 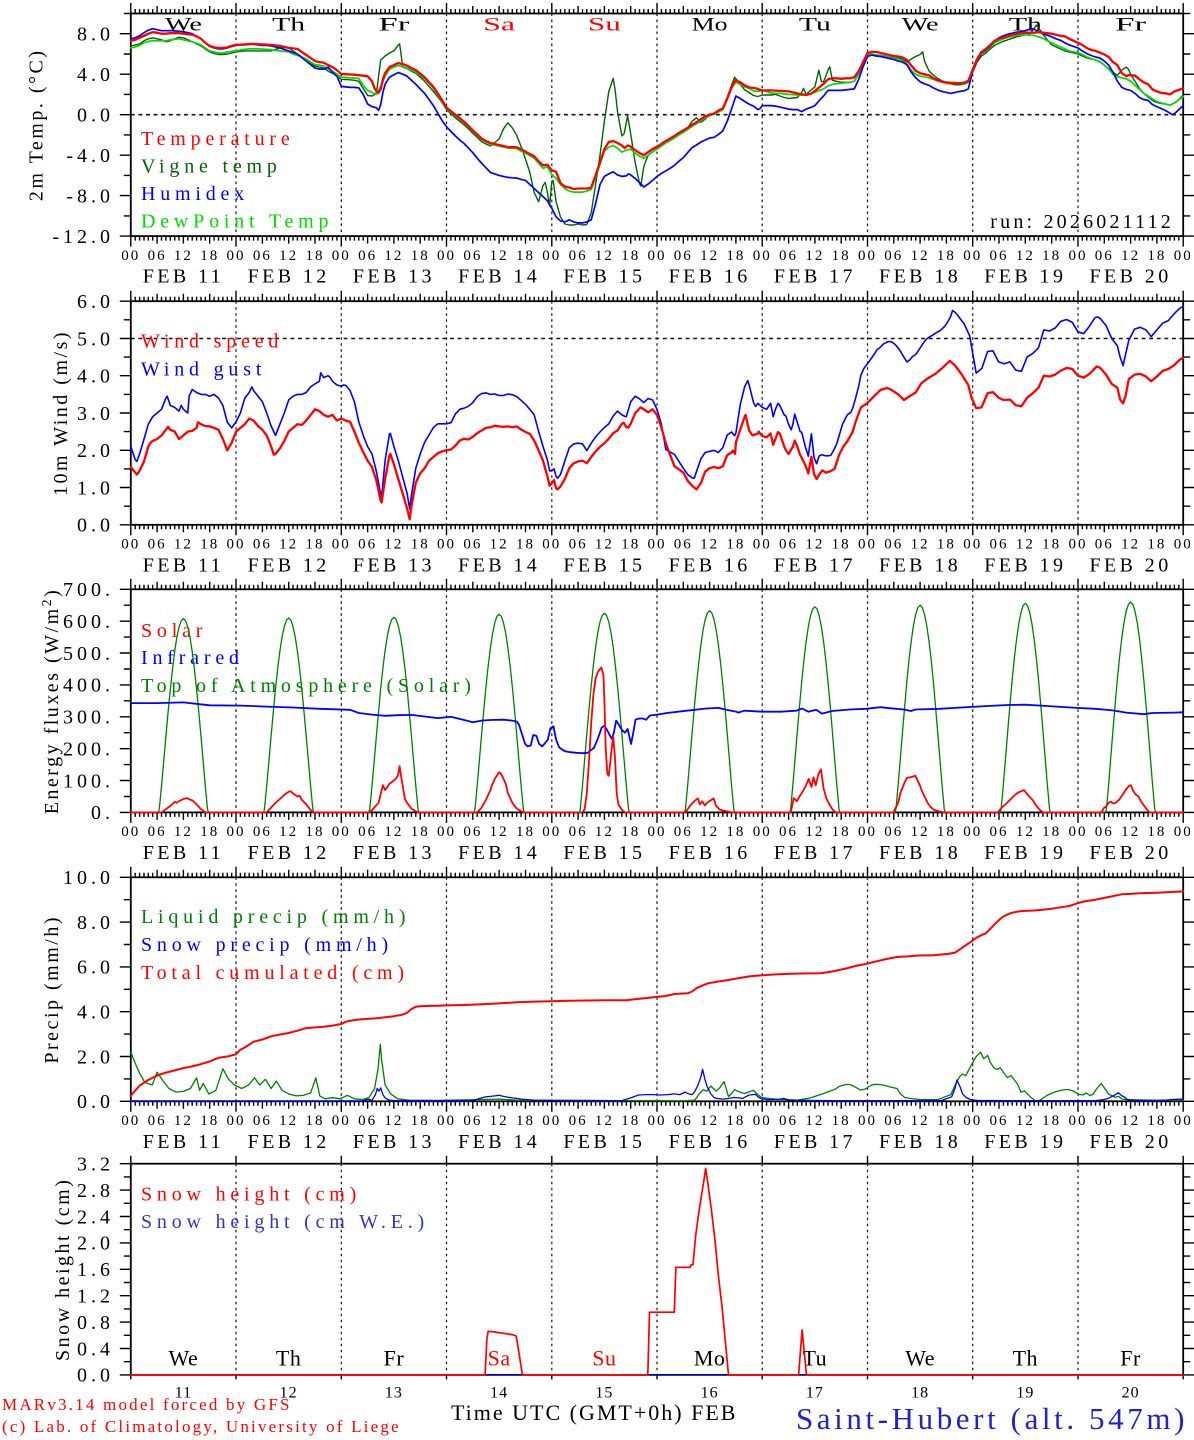 I want to click on svg-text: 14, so click(x=499, y=1393).